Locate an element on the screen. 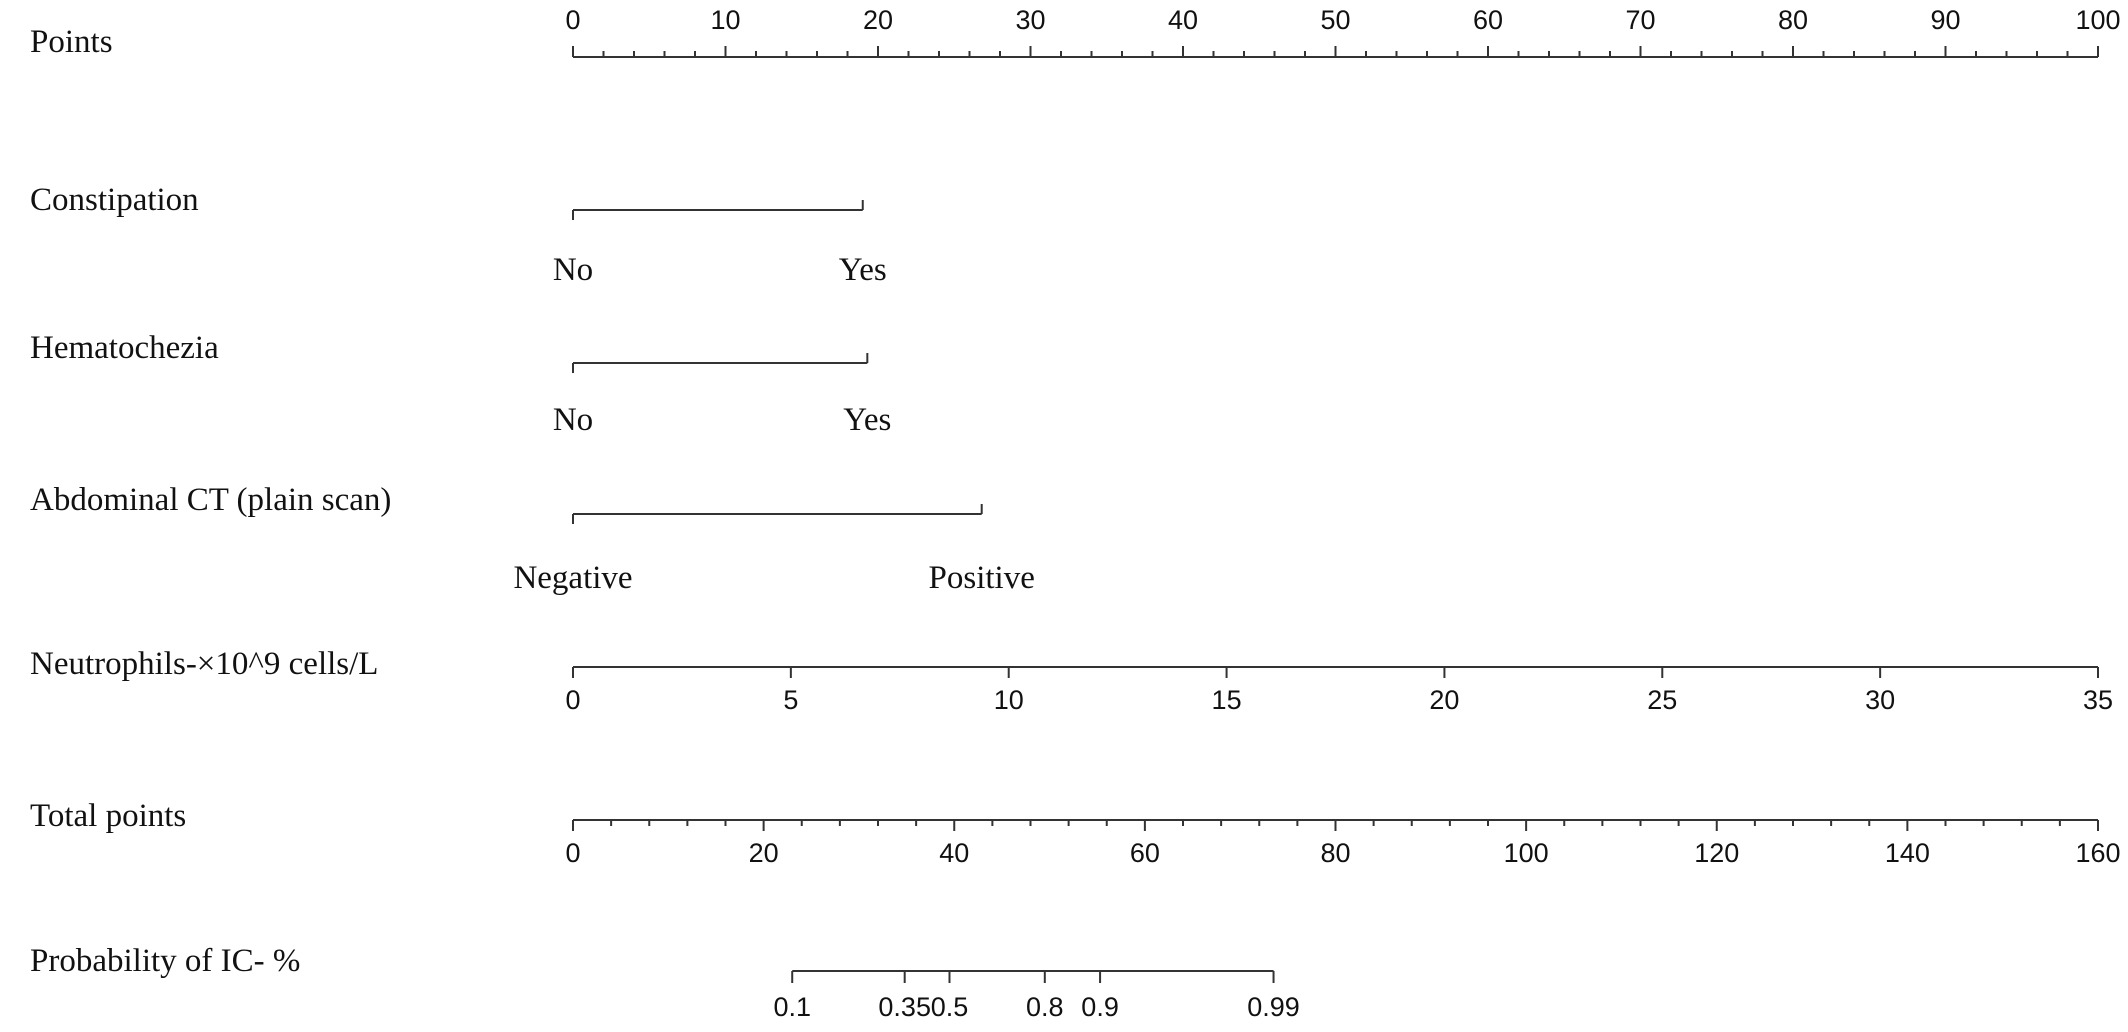 The height and width of the screenshot is (1032, 2128). row-points-tick-label: 0 is located at coordinates (572, 20).